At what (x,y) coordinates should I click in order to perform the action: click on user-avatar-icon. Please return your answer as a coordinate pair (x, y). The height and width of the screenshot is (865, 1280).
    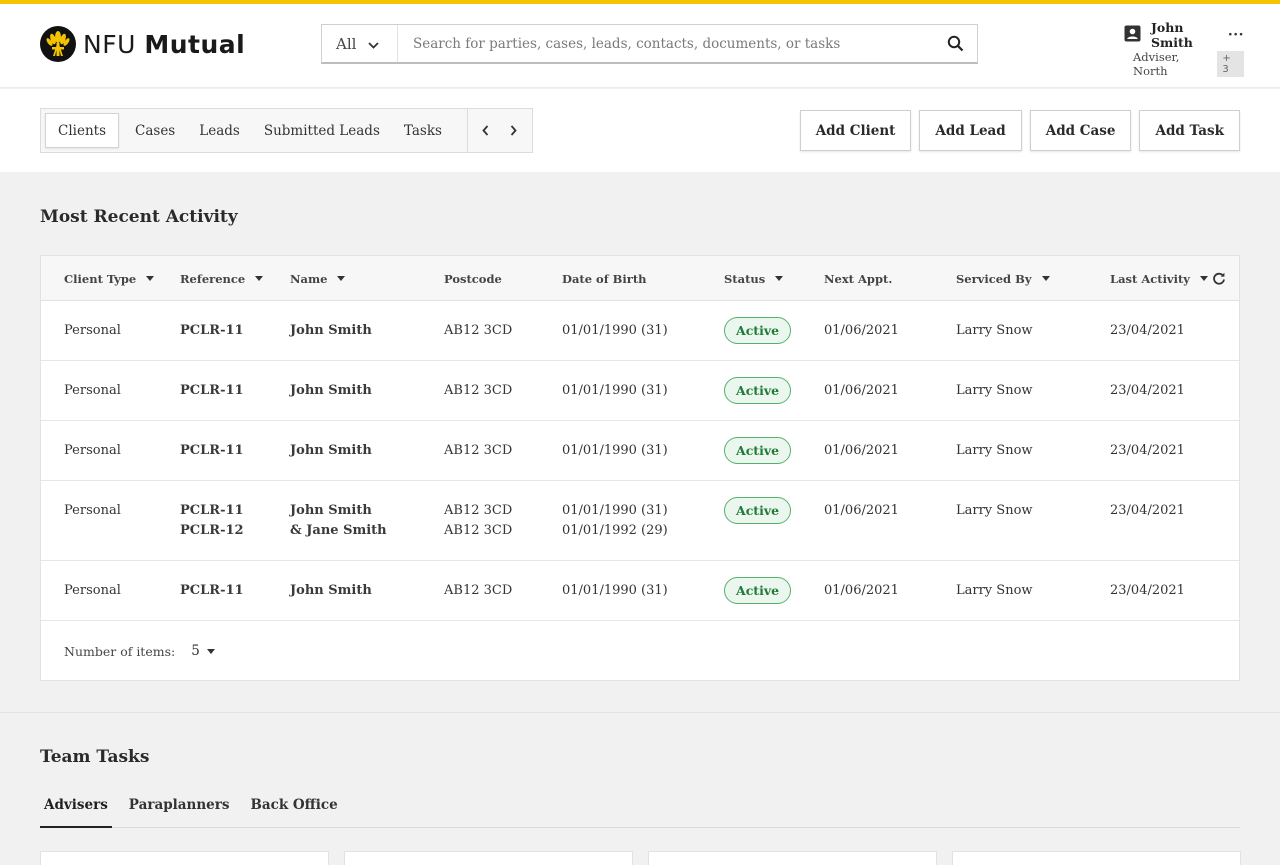
    Looking at the image, I should click on (1132, 35).